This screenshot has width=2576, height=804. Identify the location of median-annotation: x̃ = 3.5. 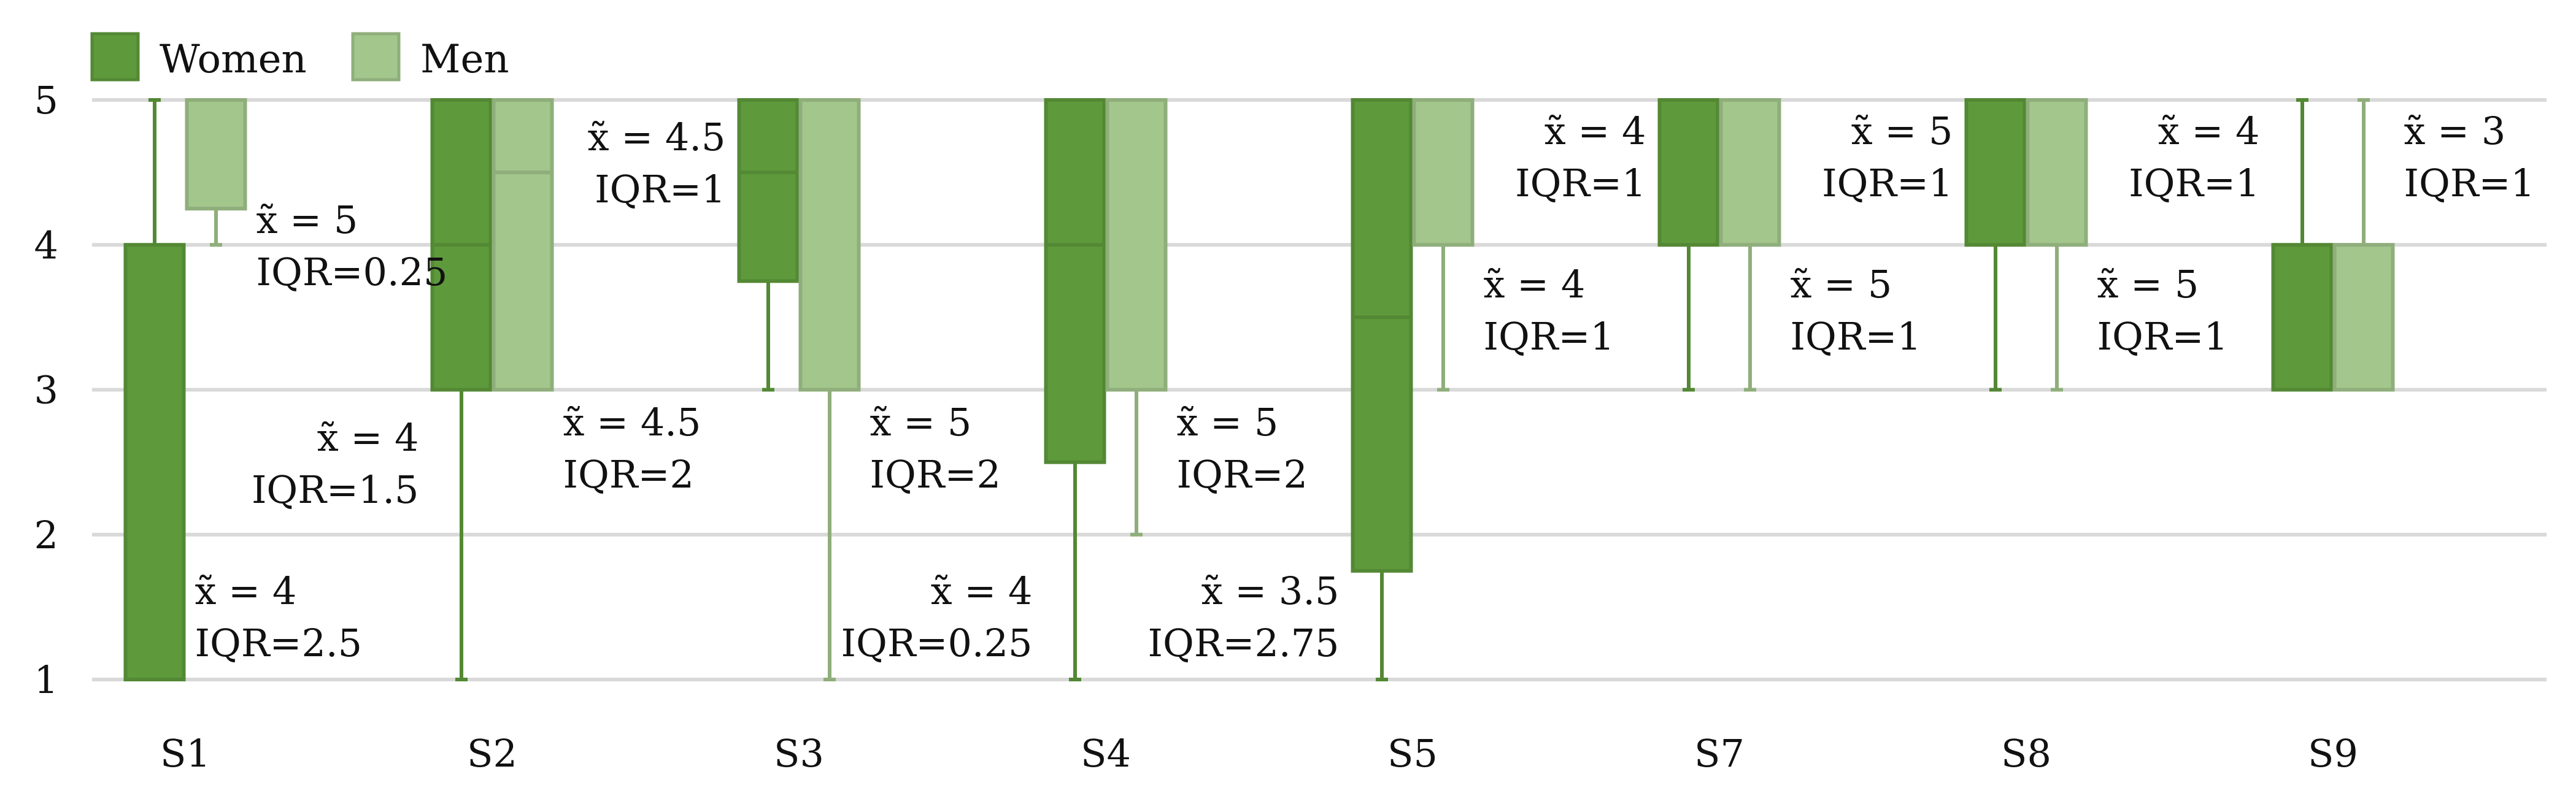
(1270, 591).